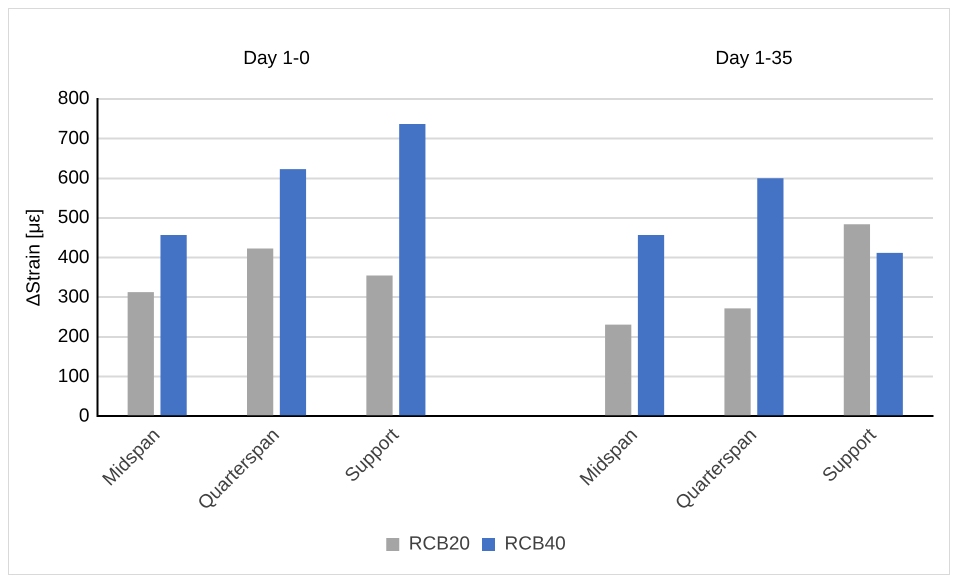 Image resolution: width=959 pixels, height=583 pixels. What do you see at coordinates (74, 178) in the screenshot?
I see `y-tick-label: 600` at bounding box center [74, 178].